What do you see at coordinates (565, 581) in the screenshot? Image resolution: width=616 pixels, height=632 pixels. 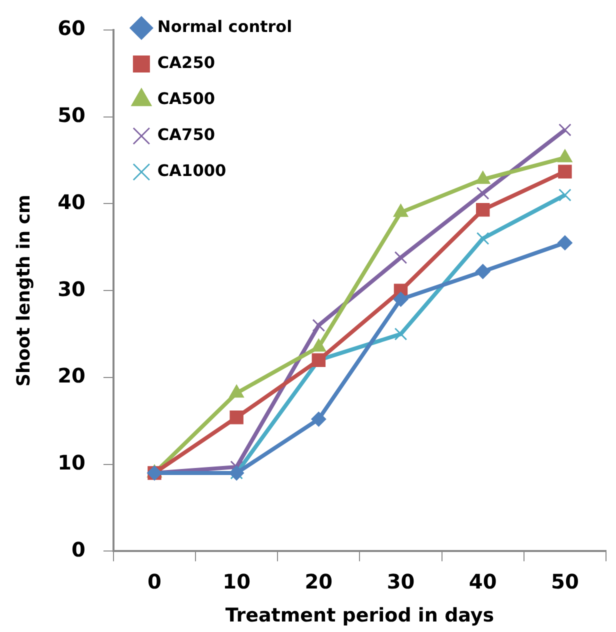 I see `x-tick-label: 50` at bounding box center [565, 581].